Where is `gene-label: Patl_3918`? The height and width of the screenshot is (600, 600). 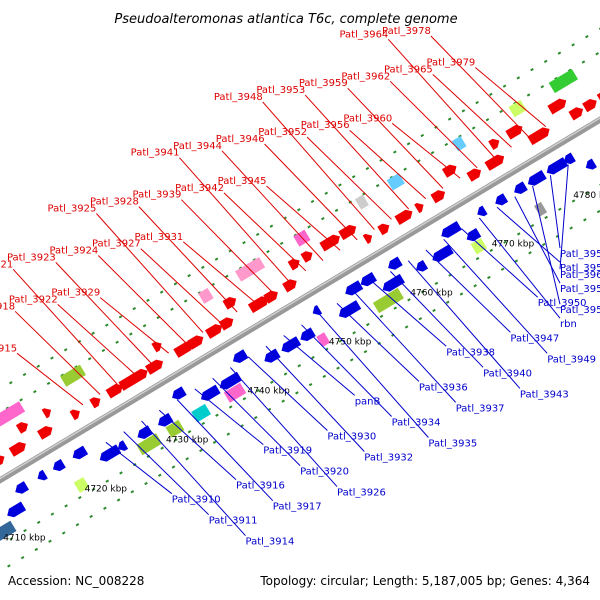 gene-label: Patl_3918 is located at coordinates (7, 306).